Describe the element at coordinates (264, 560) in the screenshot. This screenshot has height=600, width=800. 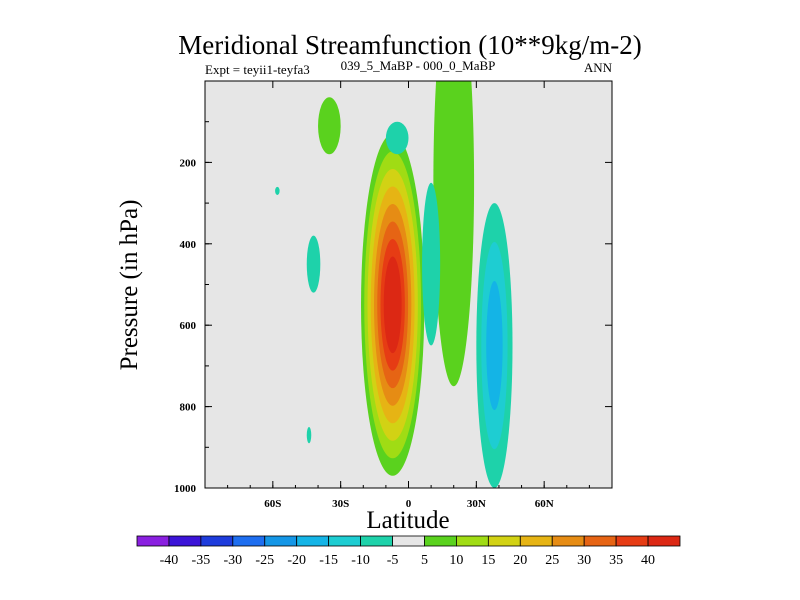
I see `colorbar-label: -25` at that location.